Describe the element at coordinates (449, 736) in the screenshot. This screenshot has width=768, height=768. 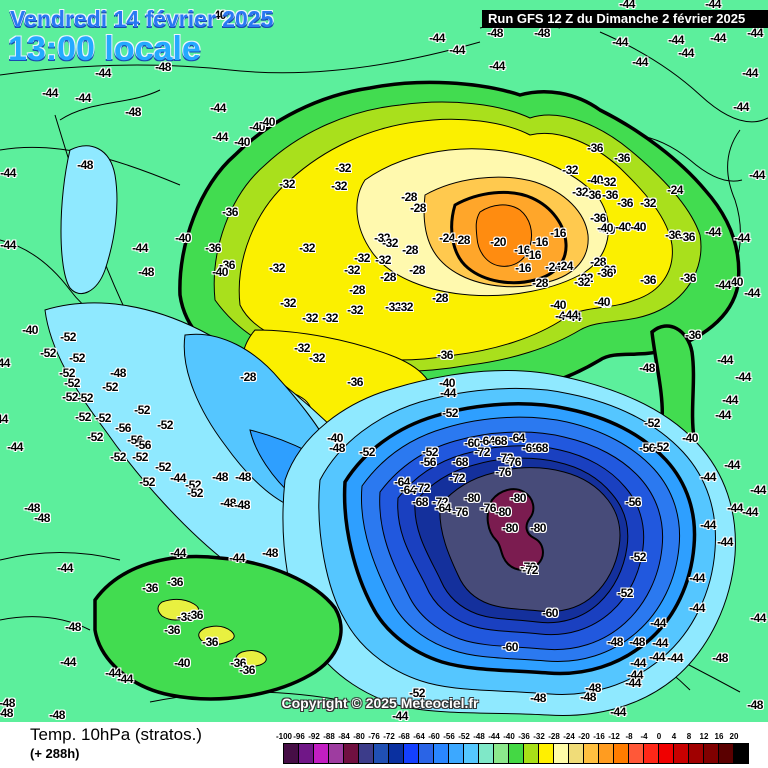
I see `scale-tick: -56` at that location.